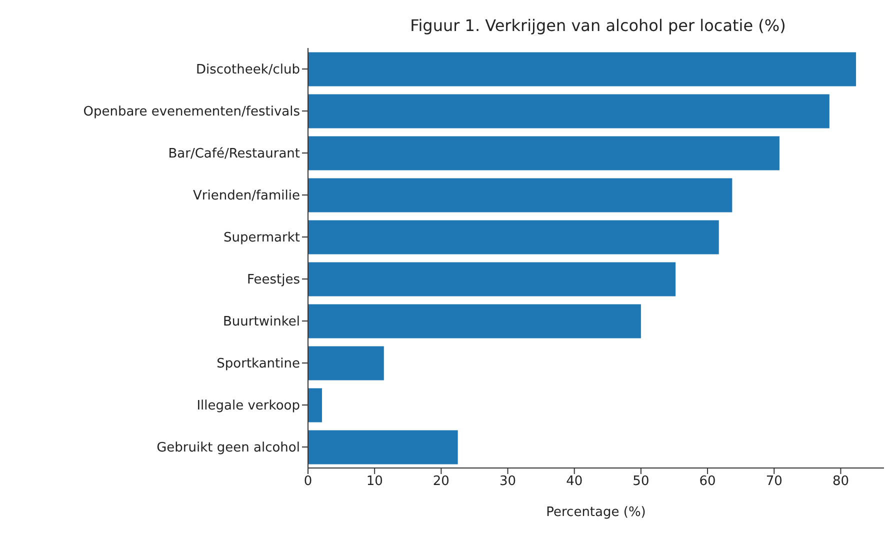  What do you see at coordinates (840, 482) in the screenshot?
I see `x-tick-label: 80` at bounding box center [840, 482].